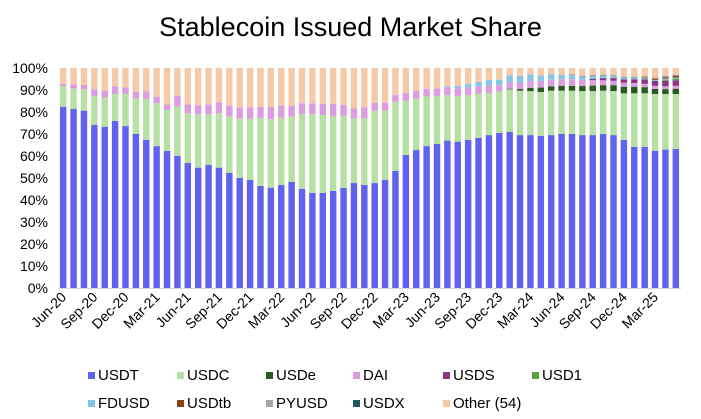  I want to click on y-tick-label: 30%, so click(34, 222).